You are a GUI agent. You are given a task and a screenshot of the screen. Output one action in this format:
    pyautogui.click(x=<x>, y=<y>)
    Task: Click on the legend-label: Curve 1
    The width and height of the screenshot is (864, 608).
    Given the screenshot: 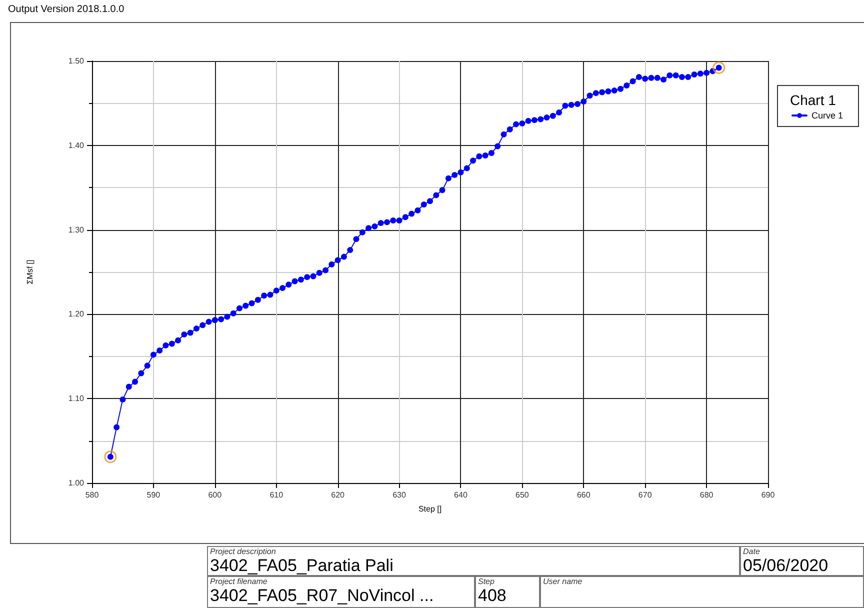 What is the action you would take?
    pyautogui.click(x=827, y=115)
    